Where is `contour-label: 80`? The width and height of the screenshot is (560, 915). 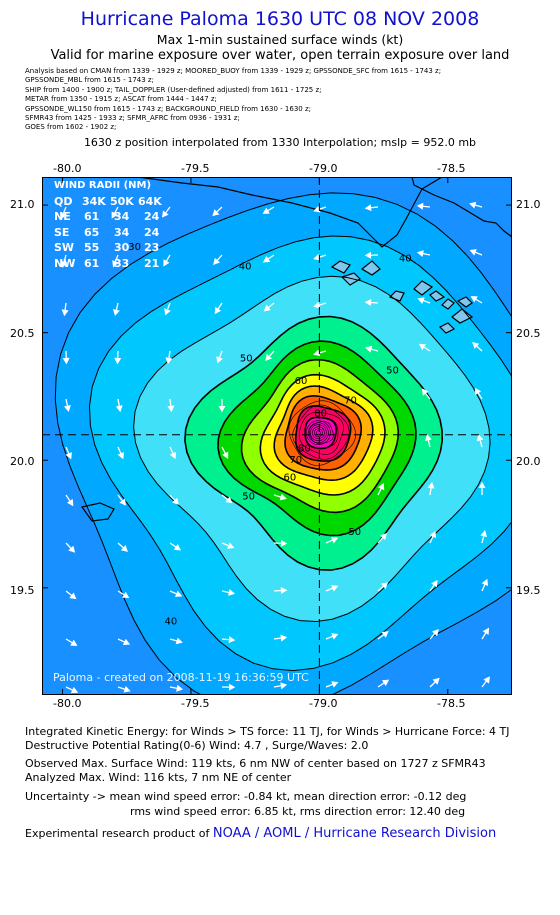 contour-label: 80 is located at coordinates (304, 449).